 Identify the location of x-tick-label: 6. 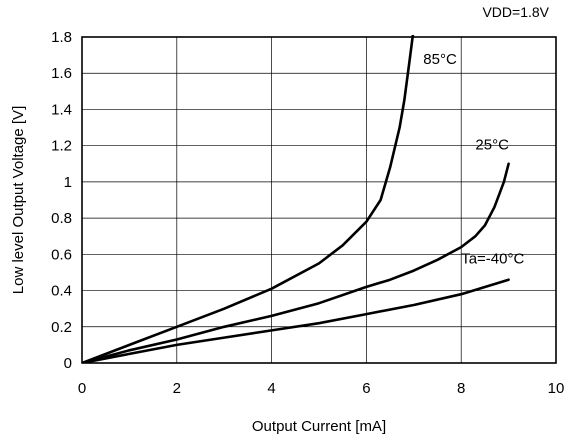
(366, 388).